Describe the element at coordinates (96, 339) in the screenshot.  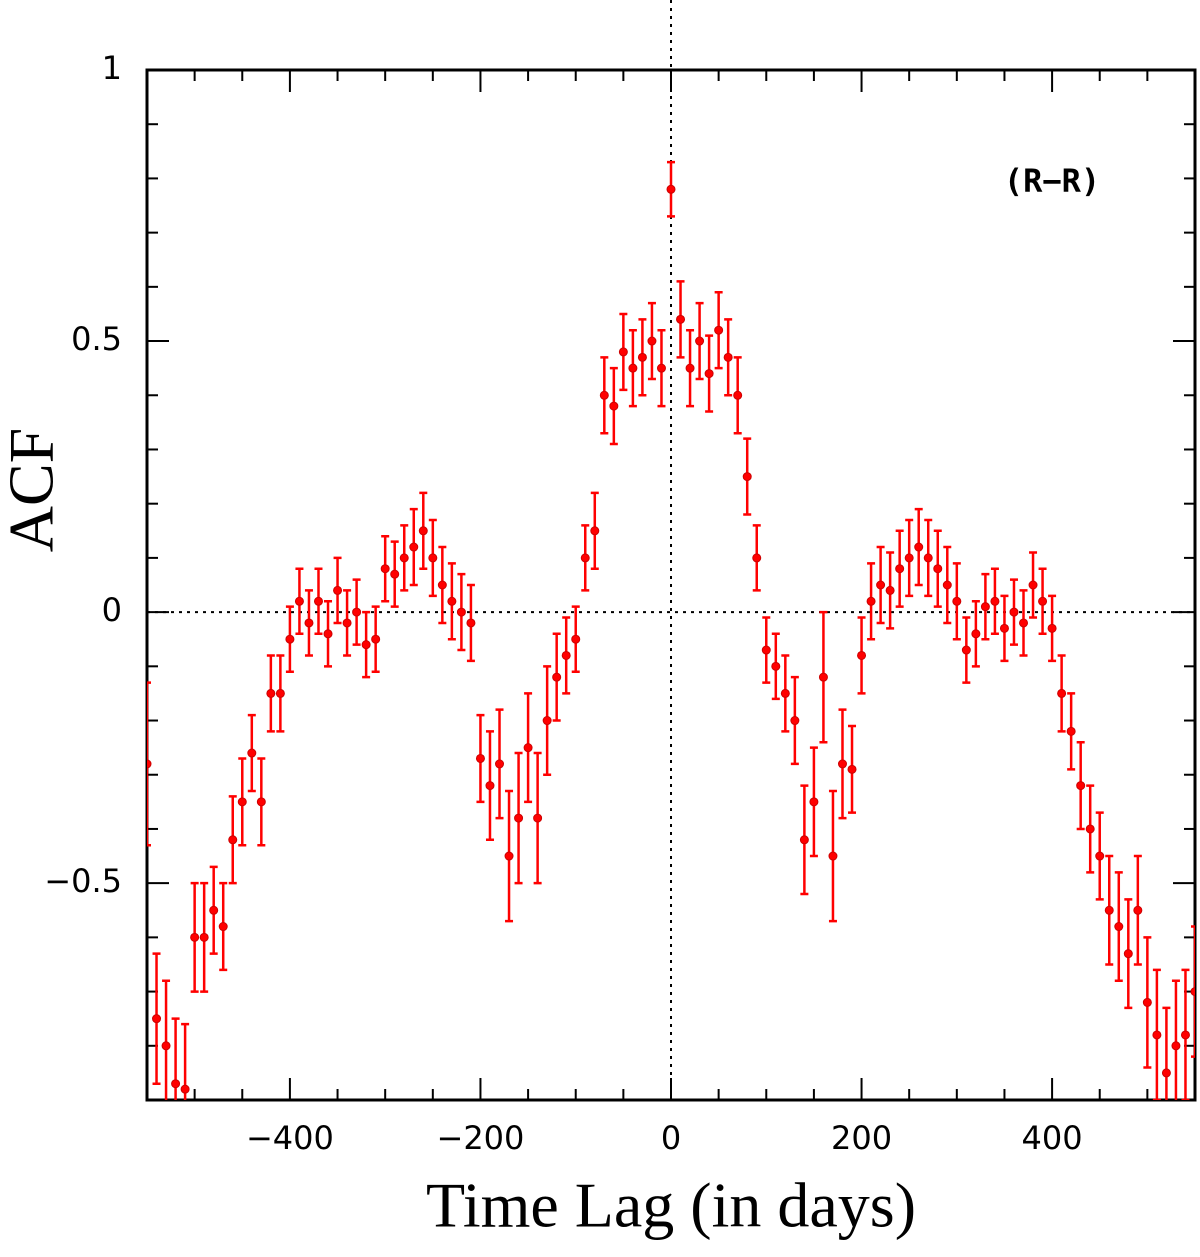
I see `y-tick-label: 0.5` at that location.